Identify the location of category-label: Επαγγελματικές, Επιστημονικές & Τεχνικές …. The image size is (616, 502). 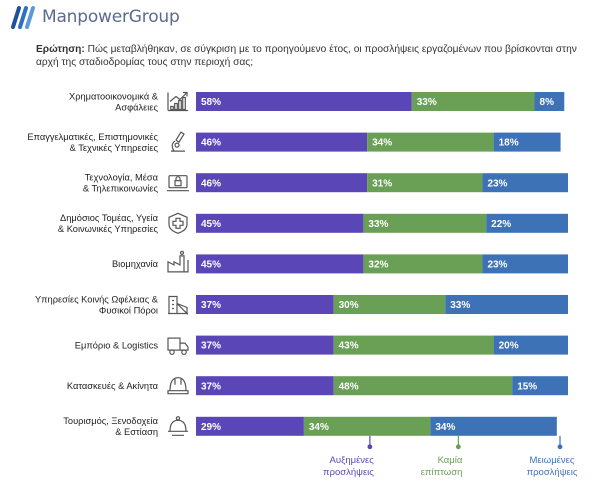
(92, 142).